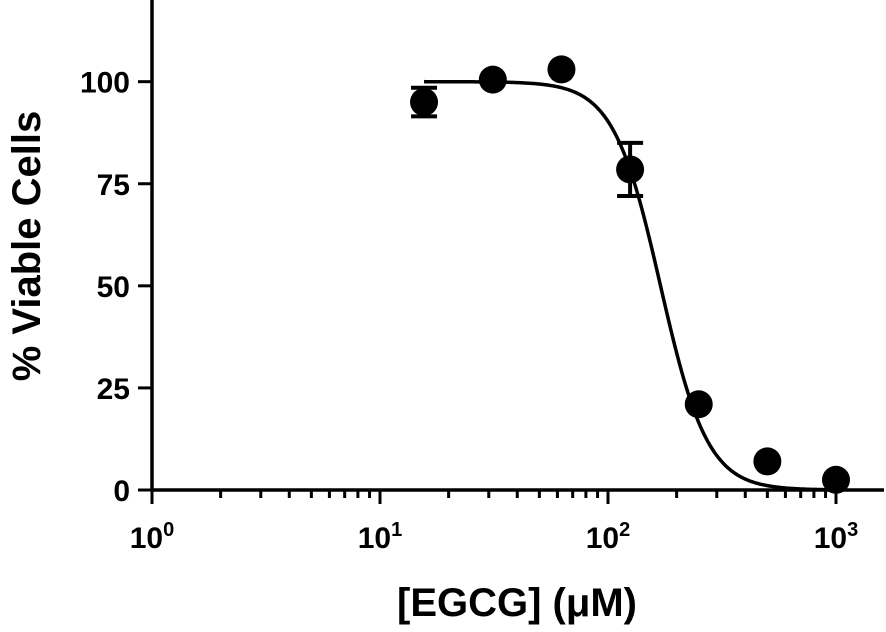 Image resolution: width=886 pixels, height=632 pixels. What do you see at coordinates (113, 287) in the screenshot?
I see `y-tick-label: 50` at bounding box center [113, 287].